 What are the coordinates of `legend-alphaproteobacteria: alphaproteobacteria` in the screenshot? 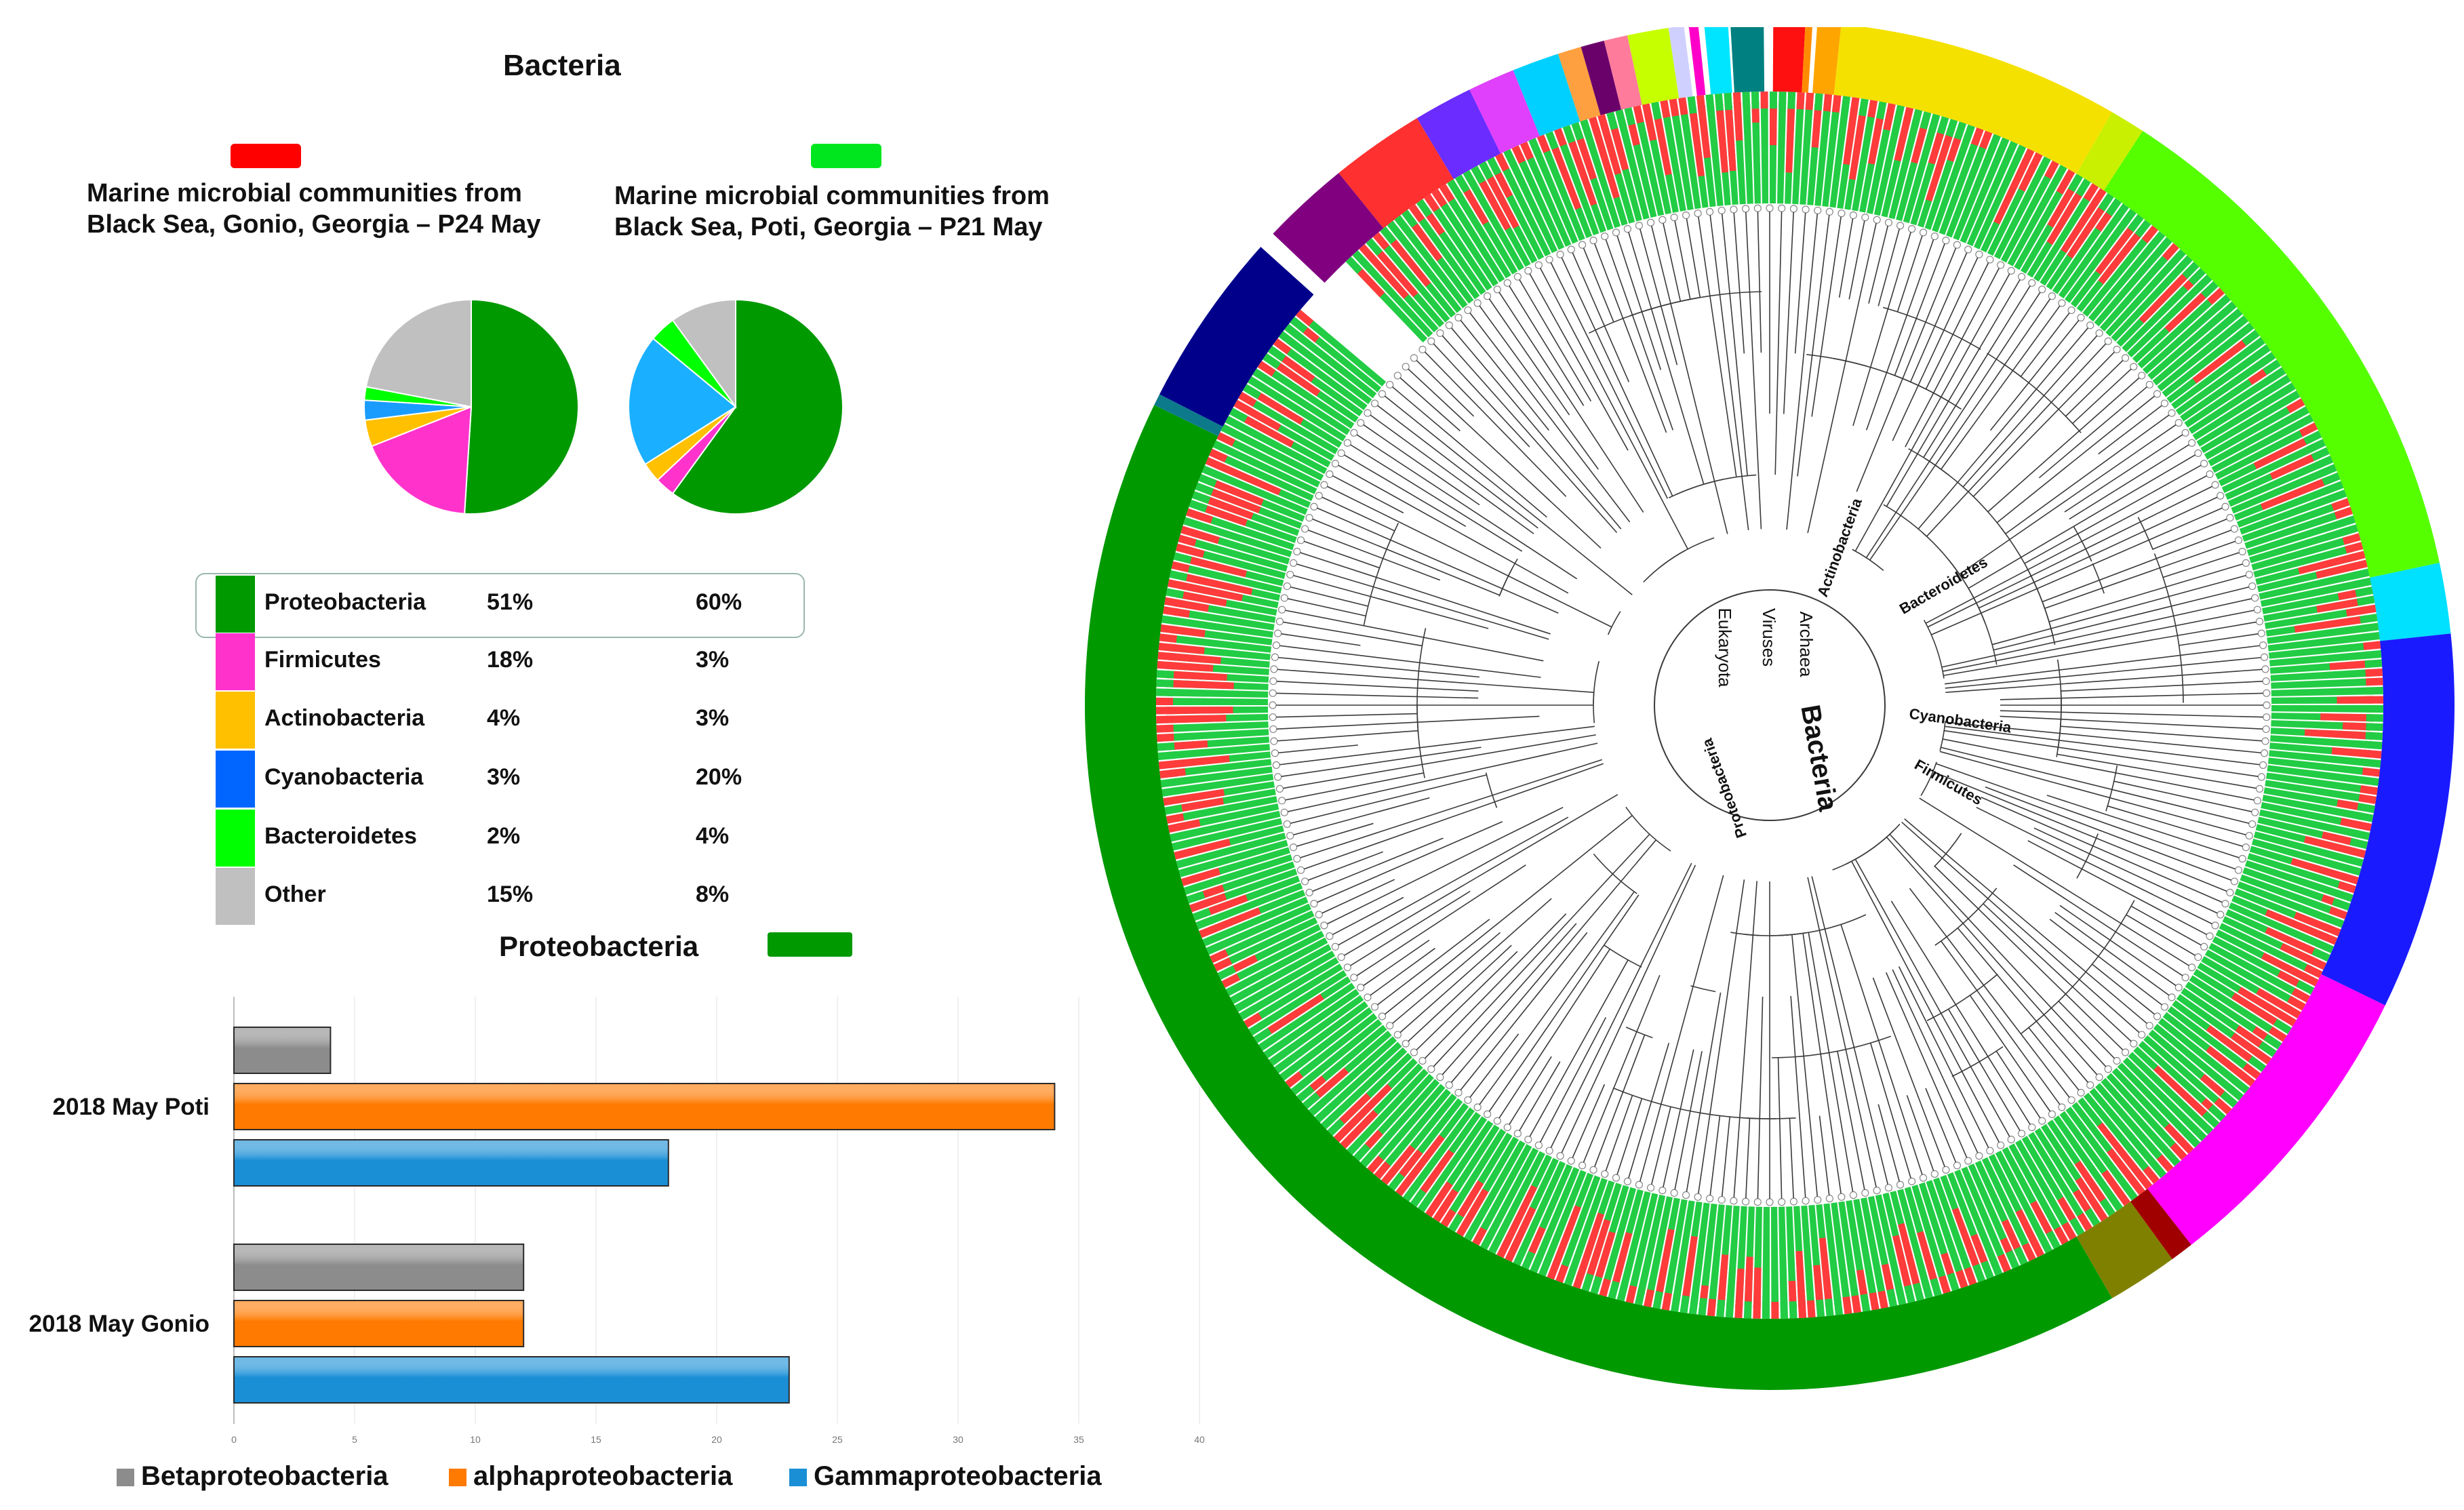 It's located at (590, 1476).